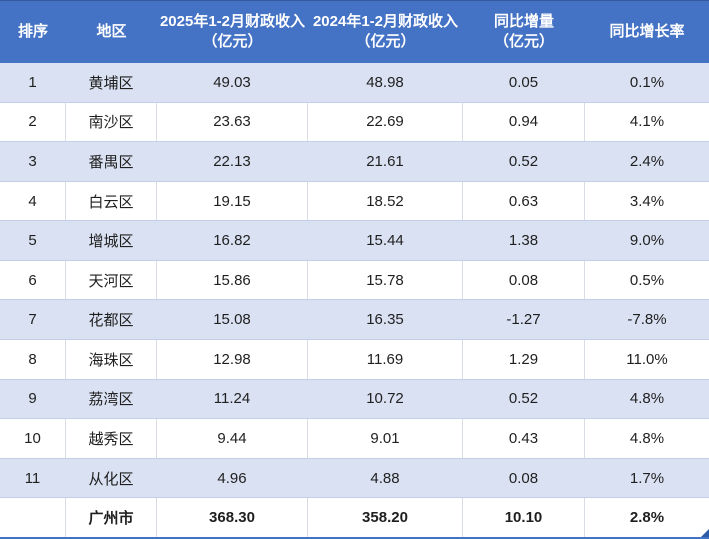 This screenshot has height=539, width=709. What do you see at coordinates (524, 201) in the screenshot?
I see `yoy-delta-cell: 0.63` at bounding box center [524, 201].